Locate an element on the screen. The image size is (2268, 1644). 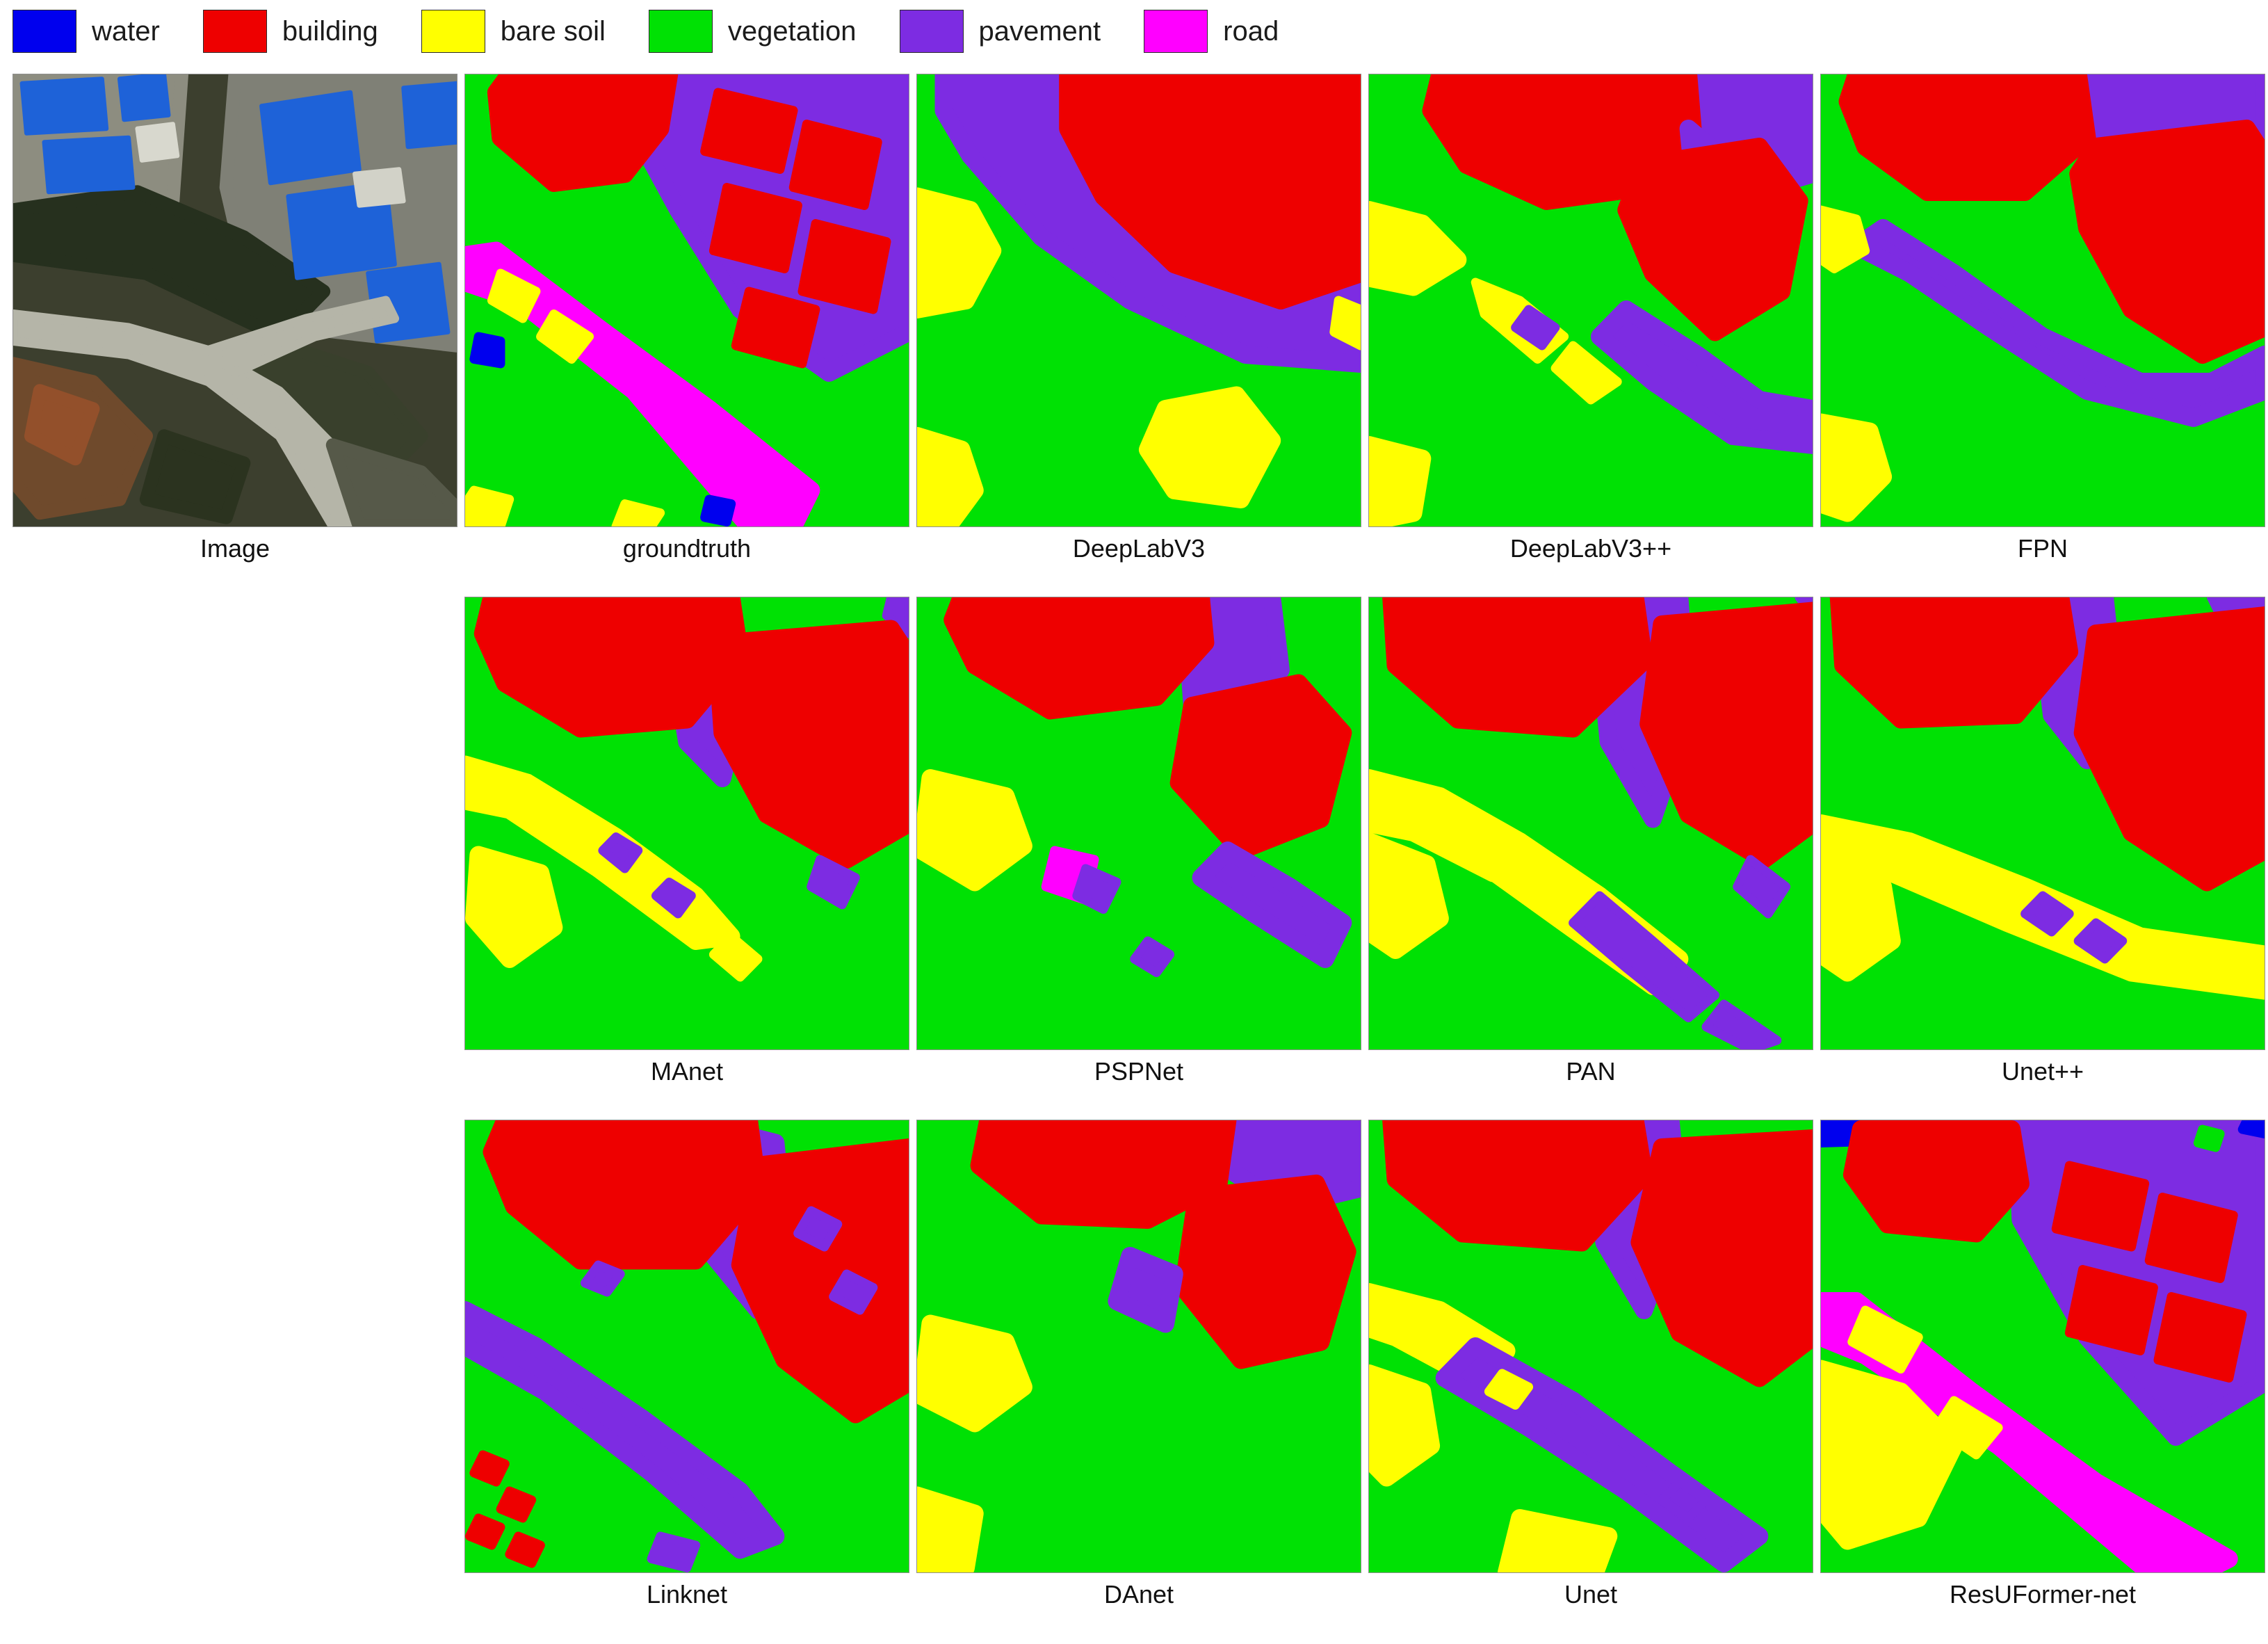
deeplabv3pp-segmentation-map is located at coordinates (1590, 300).